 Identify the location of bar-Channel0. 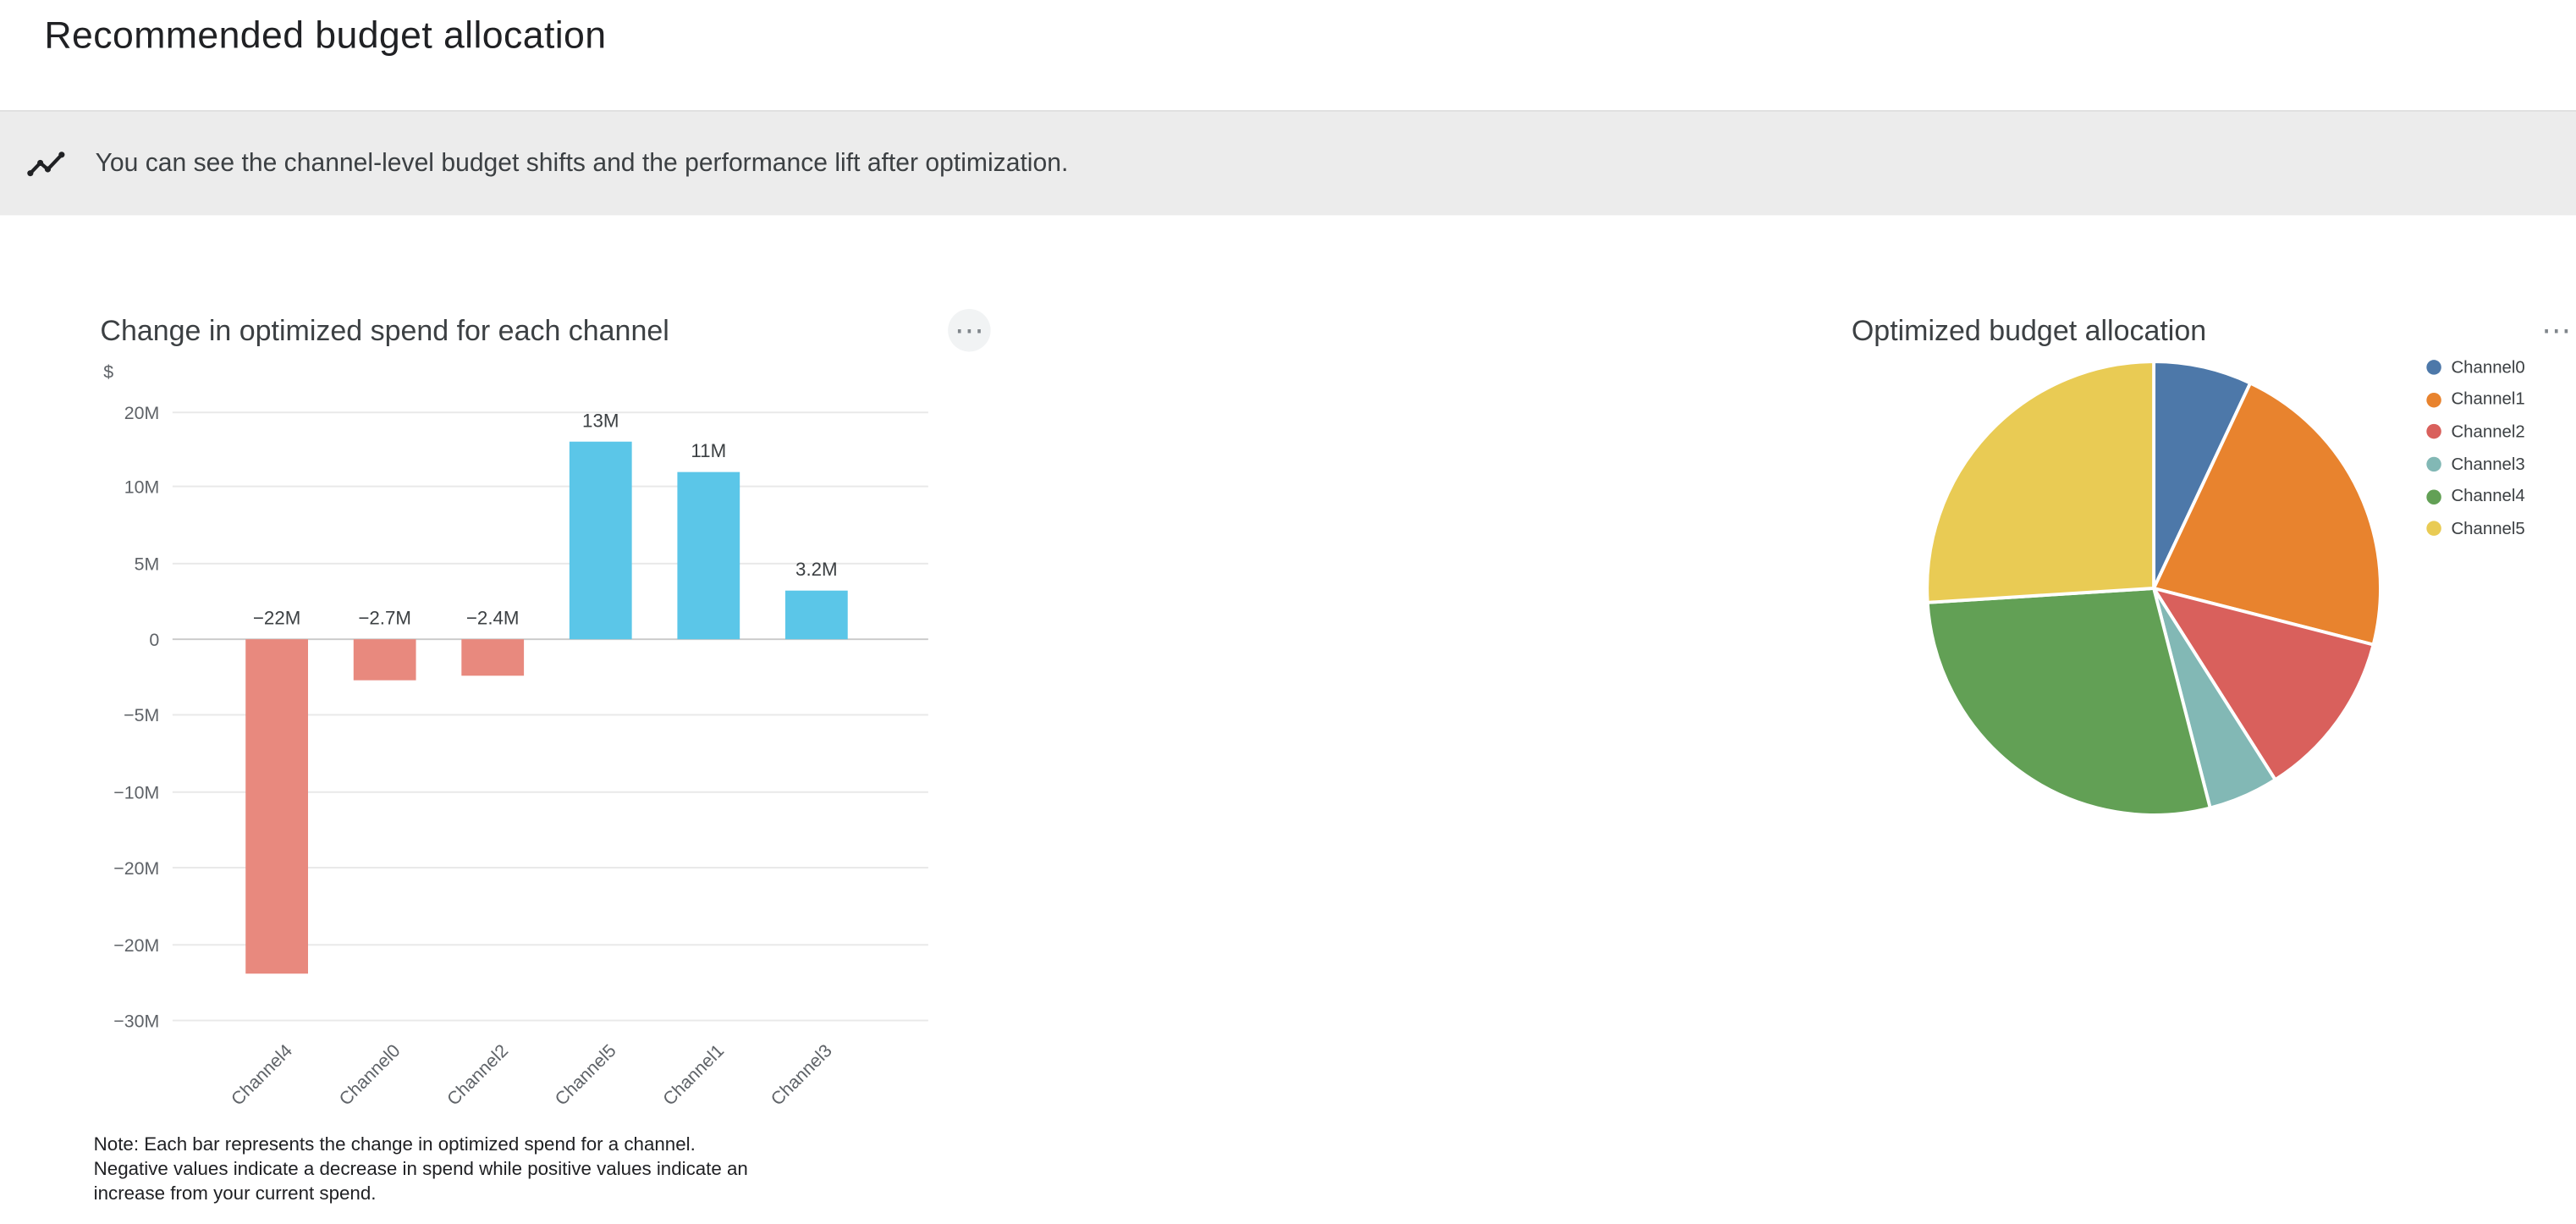
(384, 660).